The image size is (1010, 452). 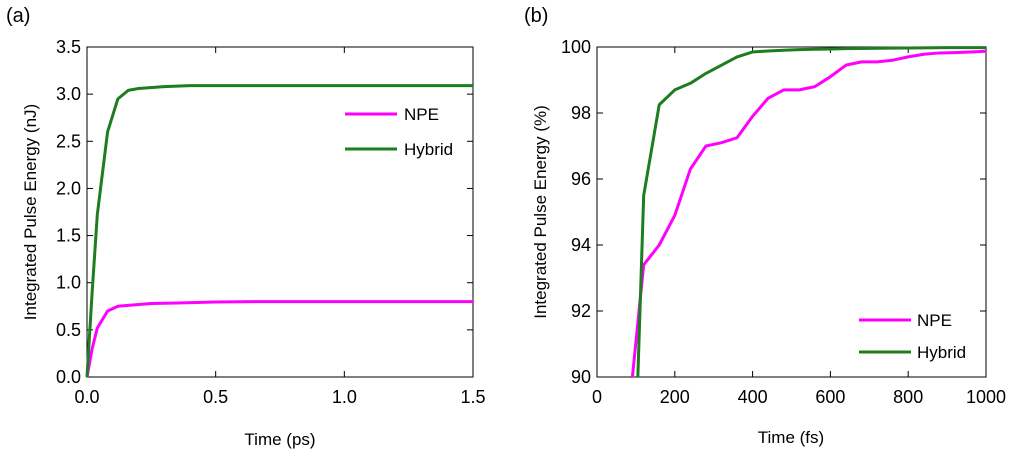 I want to click on panel-a-series-npe-line, so click(x=279, y=339).